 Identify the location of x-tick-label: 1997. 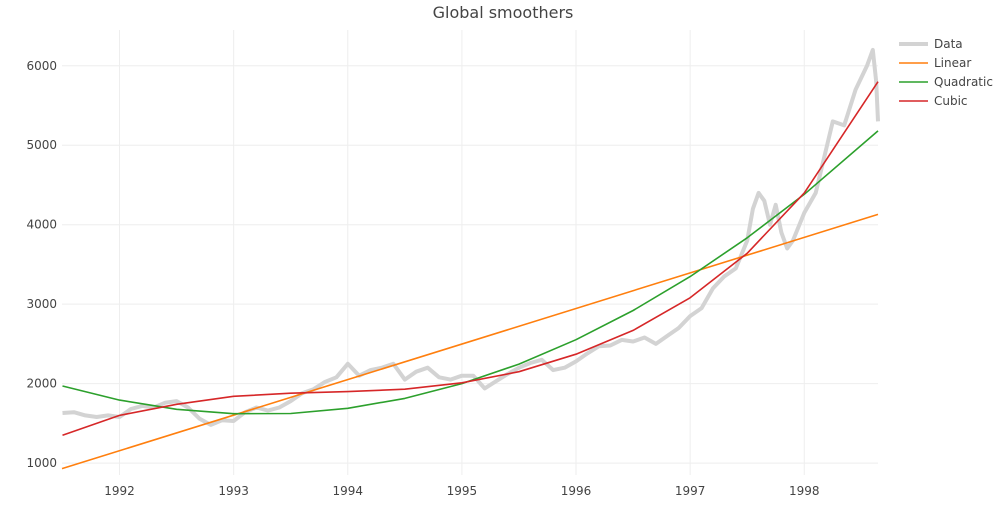
(690, 491).